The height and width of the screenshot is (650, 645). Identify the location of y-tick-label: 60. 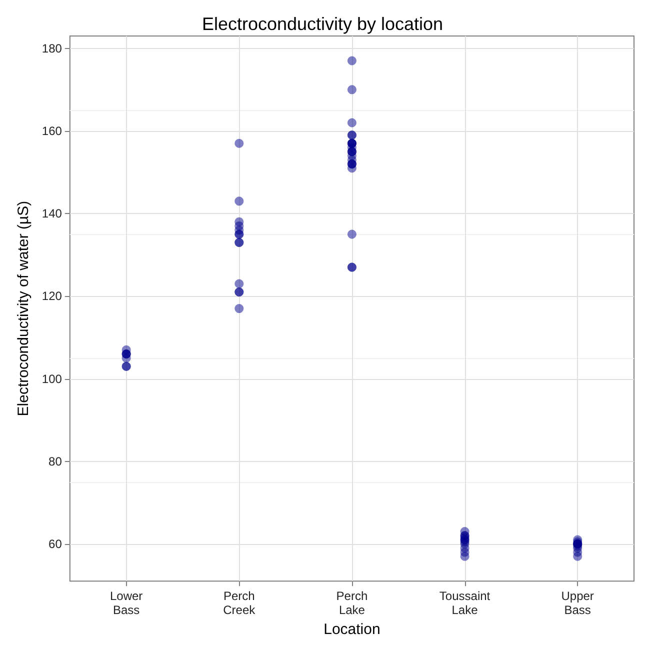
(55, 543).